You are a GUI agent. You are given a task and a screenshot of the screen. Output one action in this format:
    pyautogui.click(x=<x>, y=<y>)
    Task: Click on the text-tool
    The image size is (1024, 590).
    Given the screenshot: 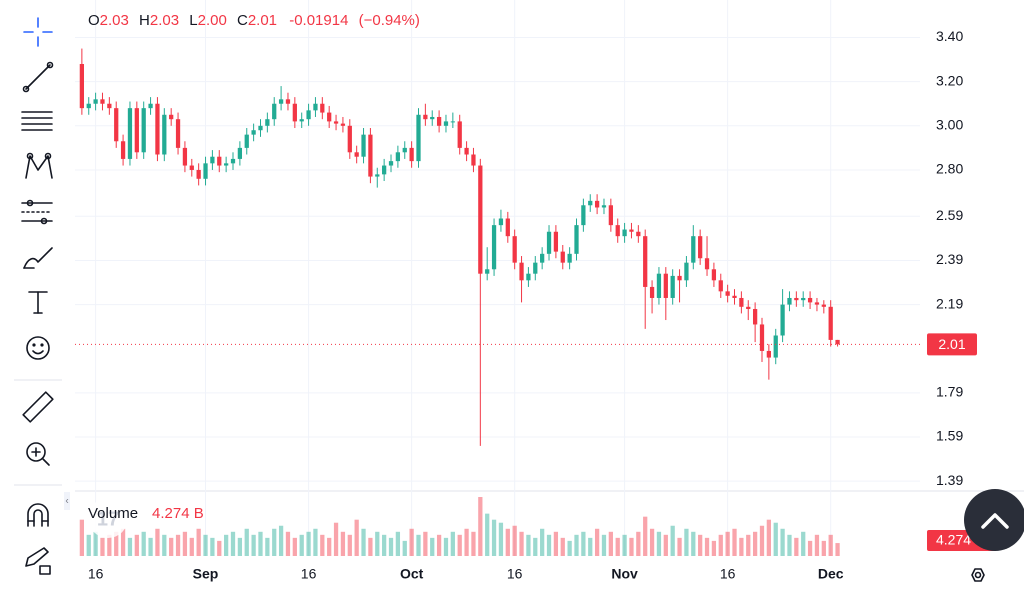 What is the action you would take?
    pyautogui.click(x=38, y=302)
    